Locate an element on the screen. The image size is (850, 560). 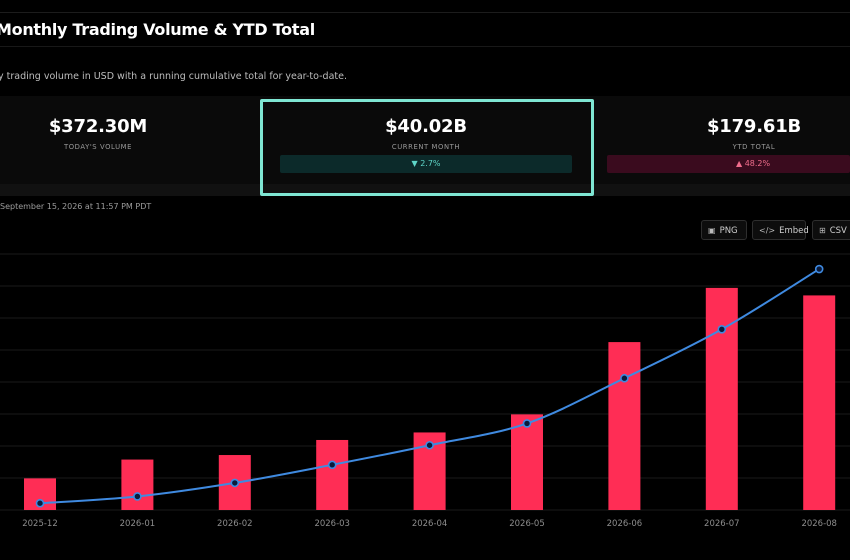
stat-value: $179.61B is located at coordinates (754, 126).